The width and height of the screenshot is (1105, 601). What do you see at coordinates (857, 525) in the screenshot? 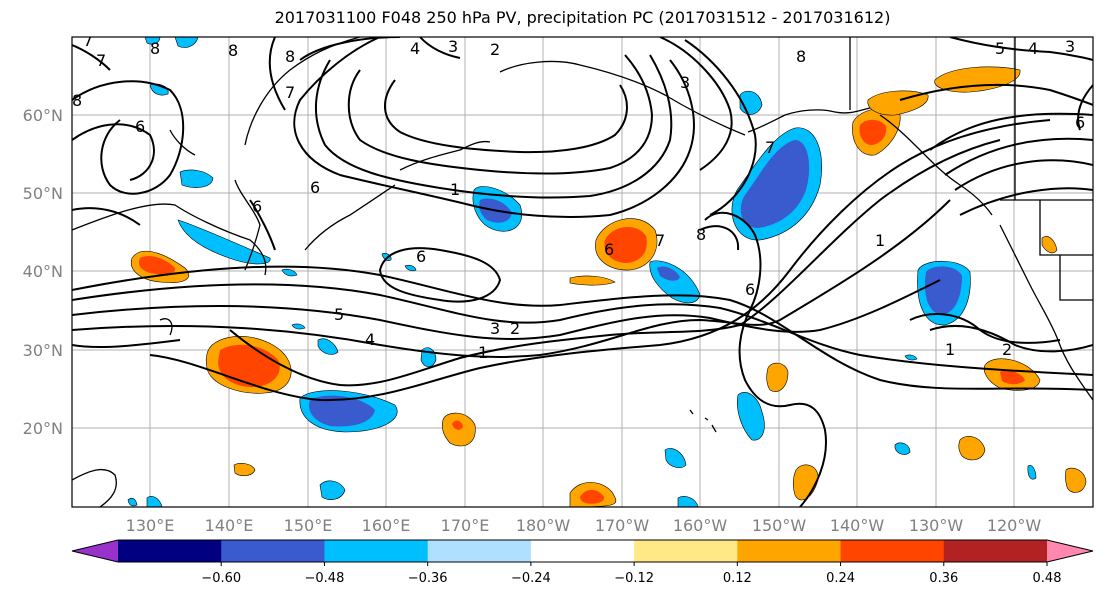
I see `lon-label: 140°W` at bounding box center [857, 525].